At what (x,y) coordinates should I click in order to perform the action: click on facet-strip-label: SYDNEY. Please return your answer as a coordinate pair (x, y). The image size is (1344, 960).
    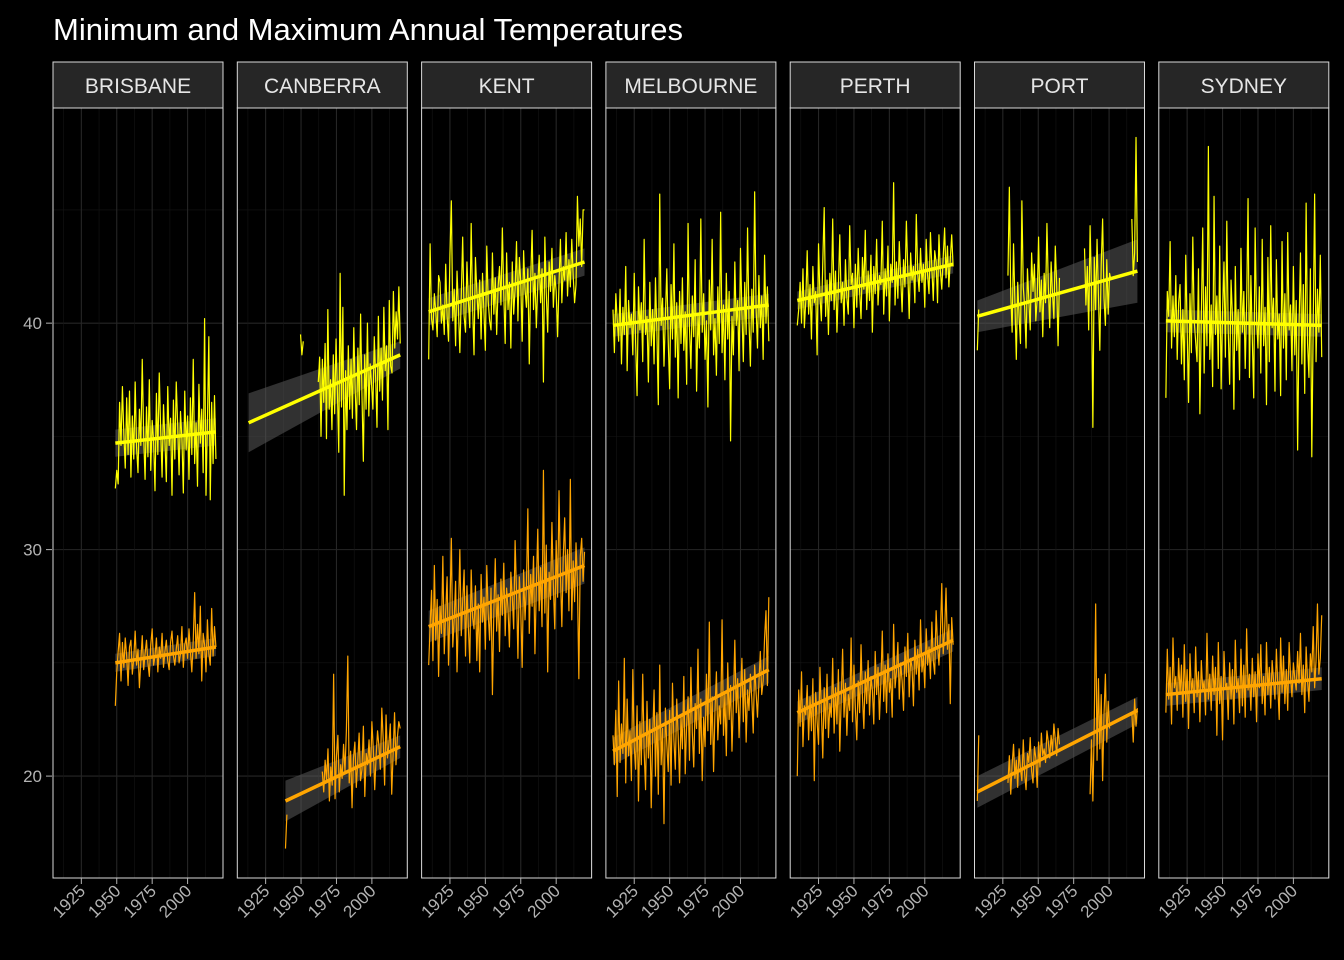
    Looking at the image, I should click on (1244, 86).